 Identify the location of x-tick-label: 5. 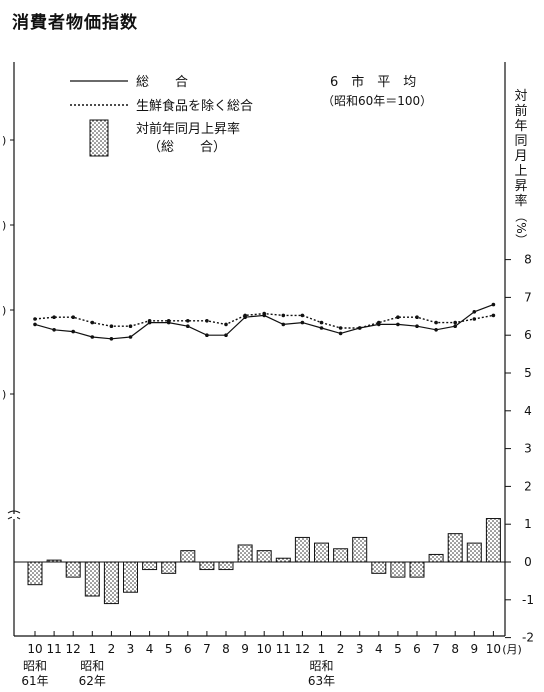
(169, 649).